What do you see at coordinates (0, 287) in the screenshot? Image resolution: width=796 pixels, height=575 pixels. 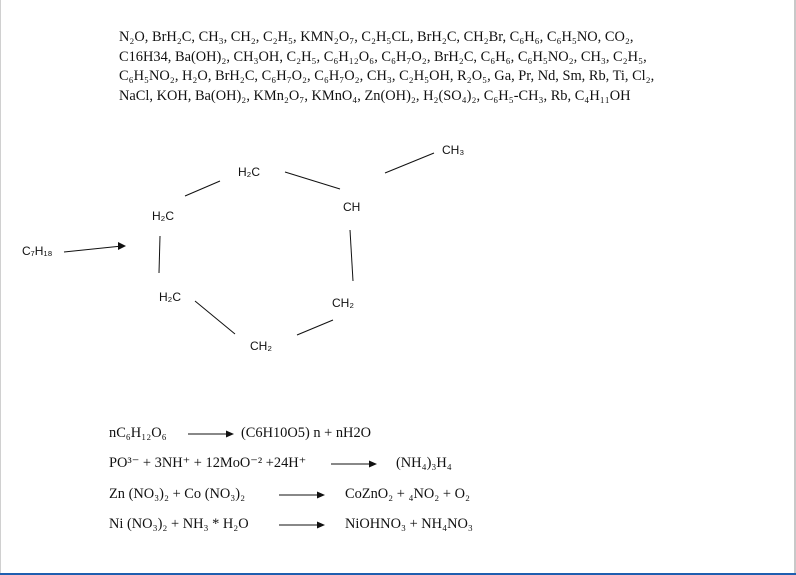 I see `page-left-edge` at bounding box center [0, 287].